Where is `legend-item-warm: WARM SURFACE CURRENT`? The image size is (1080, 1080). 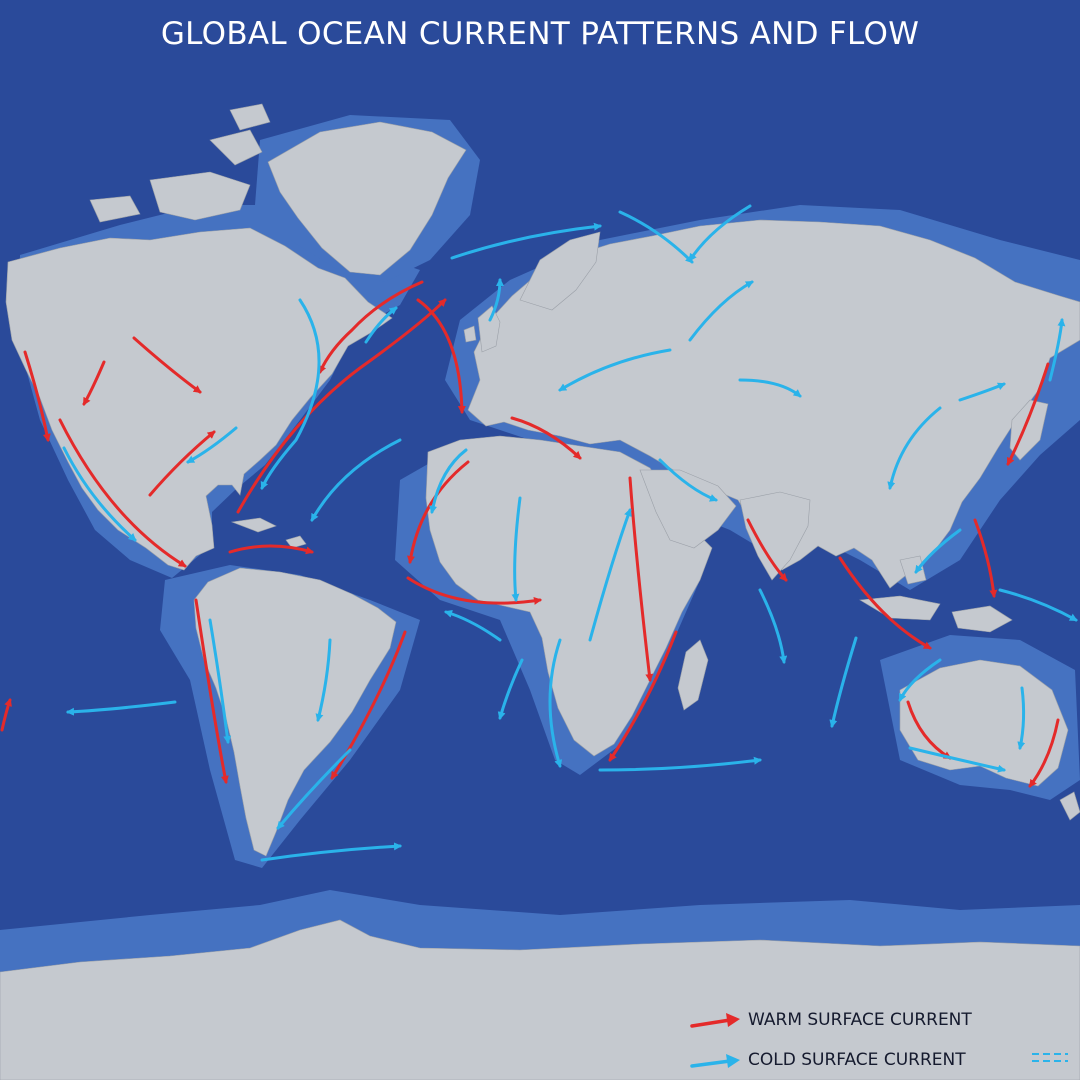 legend-item-warm: WARM SURFACE CURRENT is located at coordinates (878, 1023).